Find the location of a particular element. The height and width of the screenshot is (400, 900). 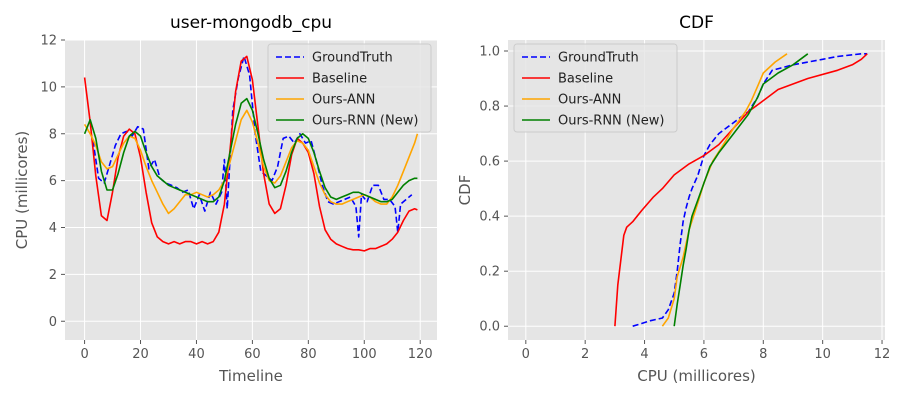

timeline-chart-y-tick-label: 6 is located at coordinates (53, 181).